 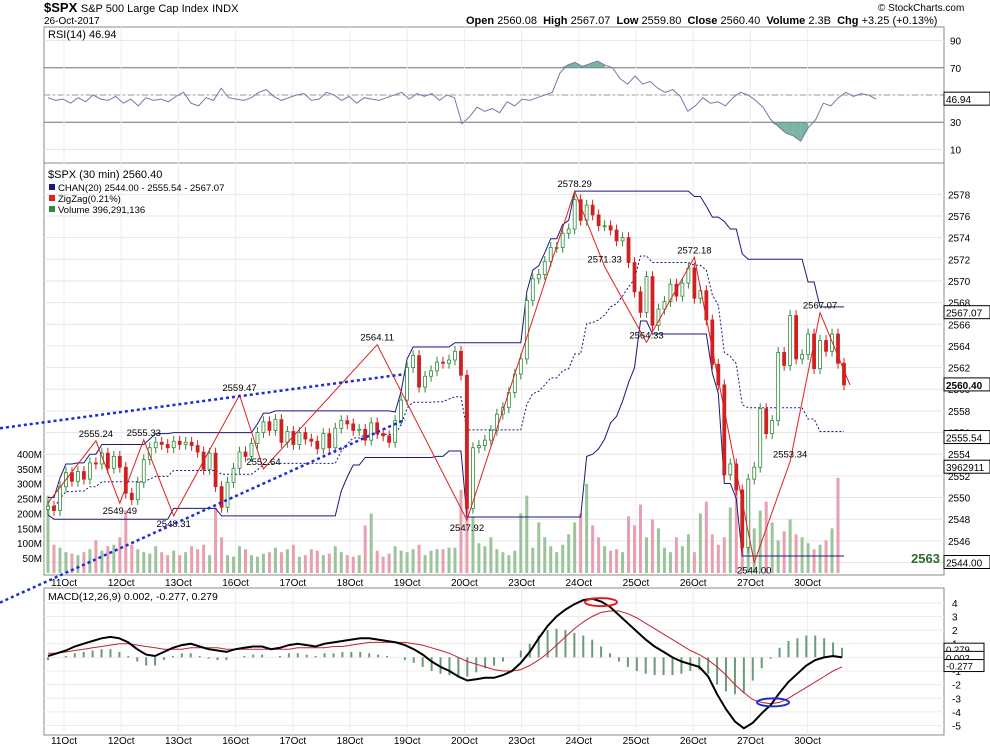 What do you see at coordinates (959, 477) in the screenshot?
I see `price-tick-label: 2552` at bounding box center [959, 477].